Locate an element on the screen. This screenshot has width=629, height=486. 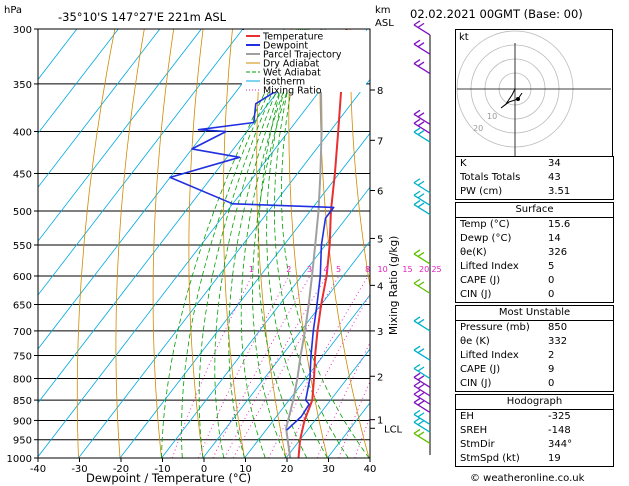
x-tick-label: 10 is located at coordinates (245, 469).